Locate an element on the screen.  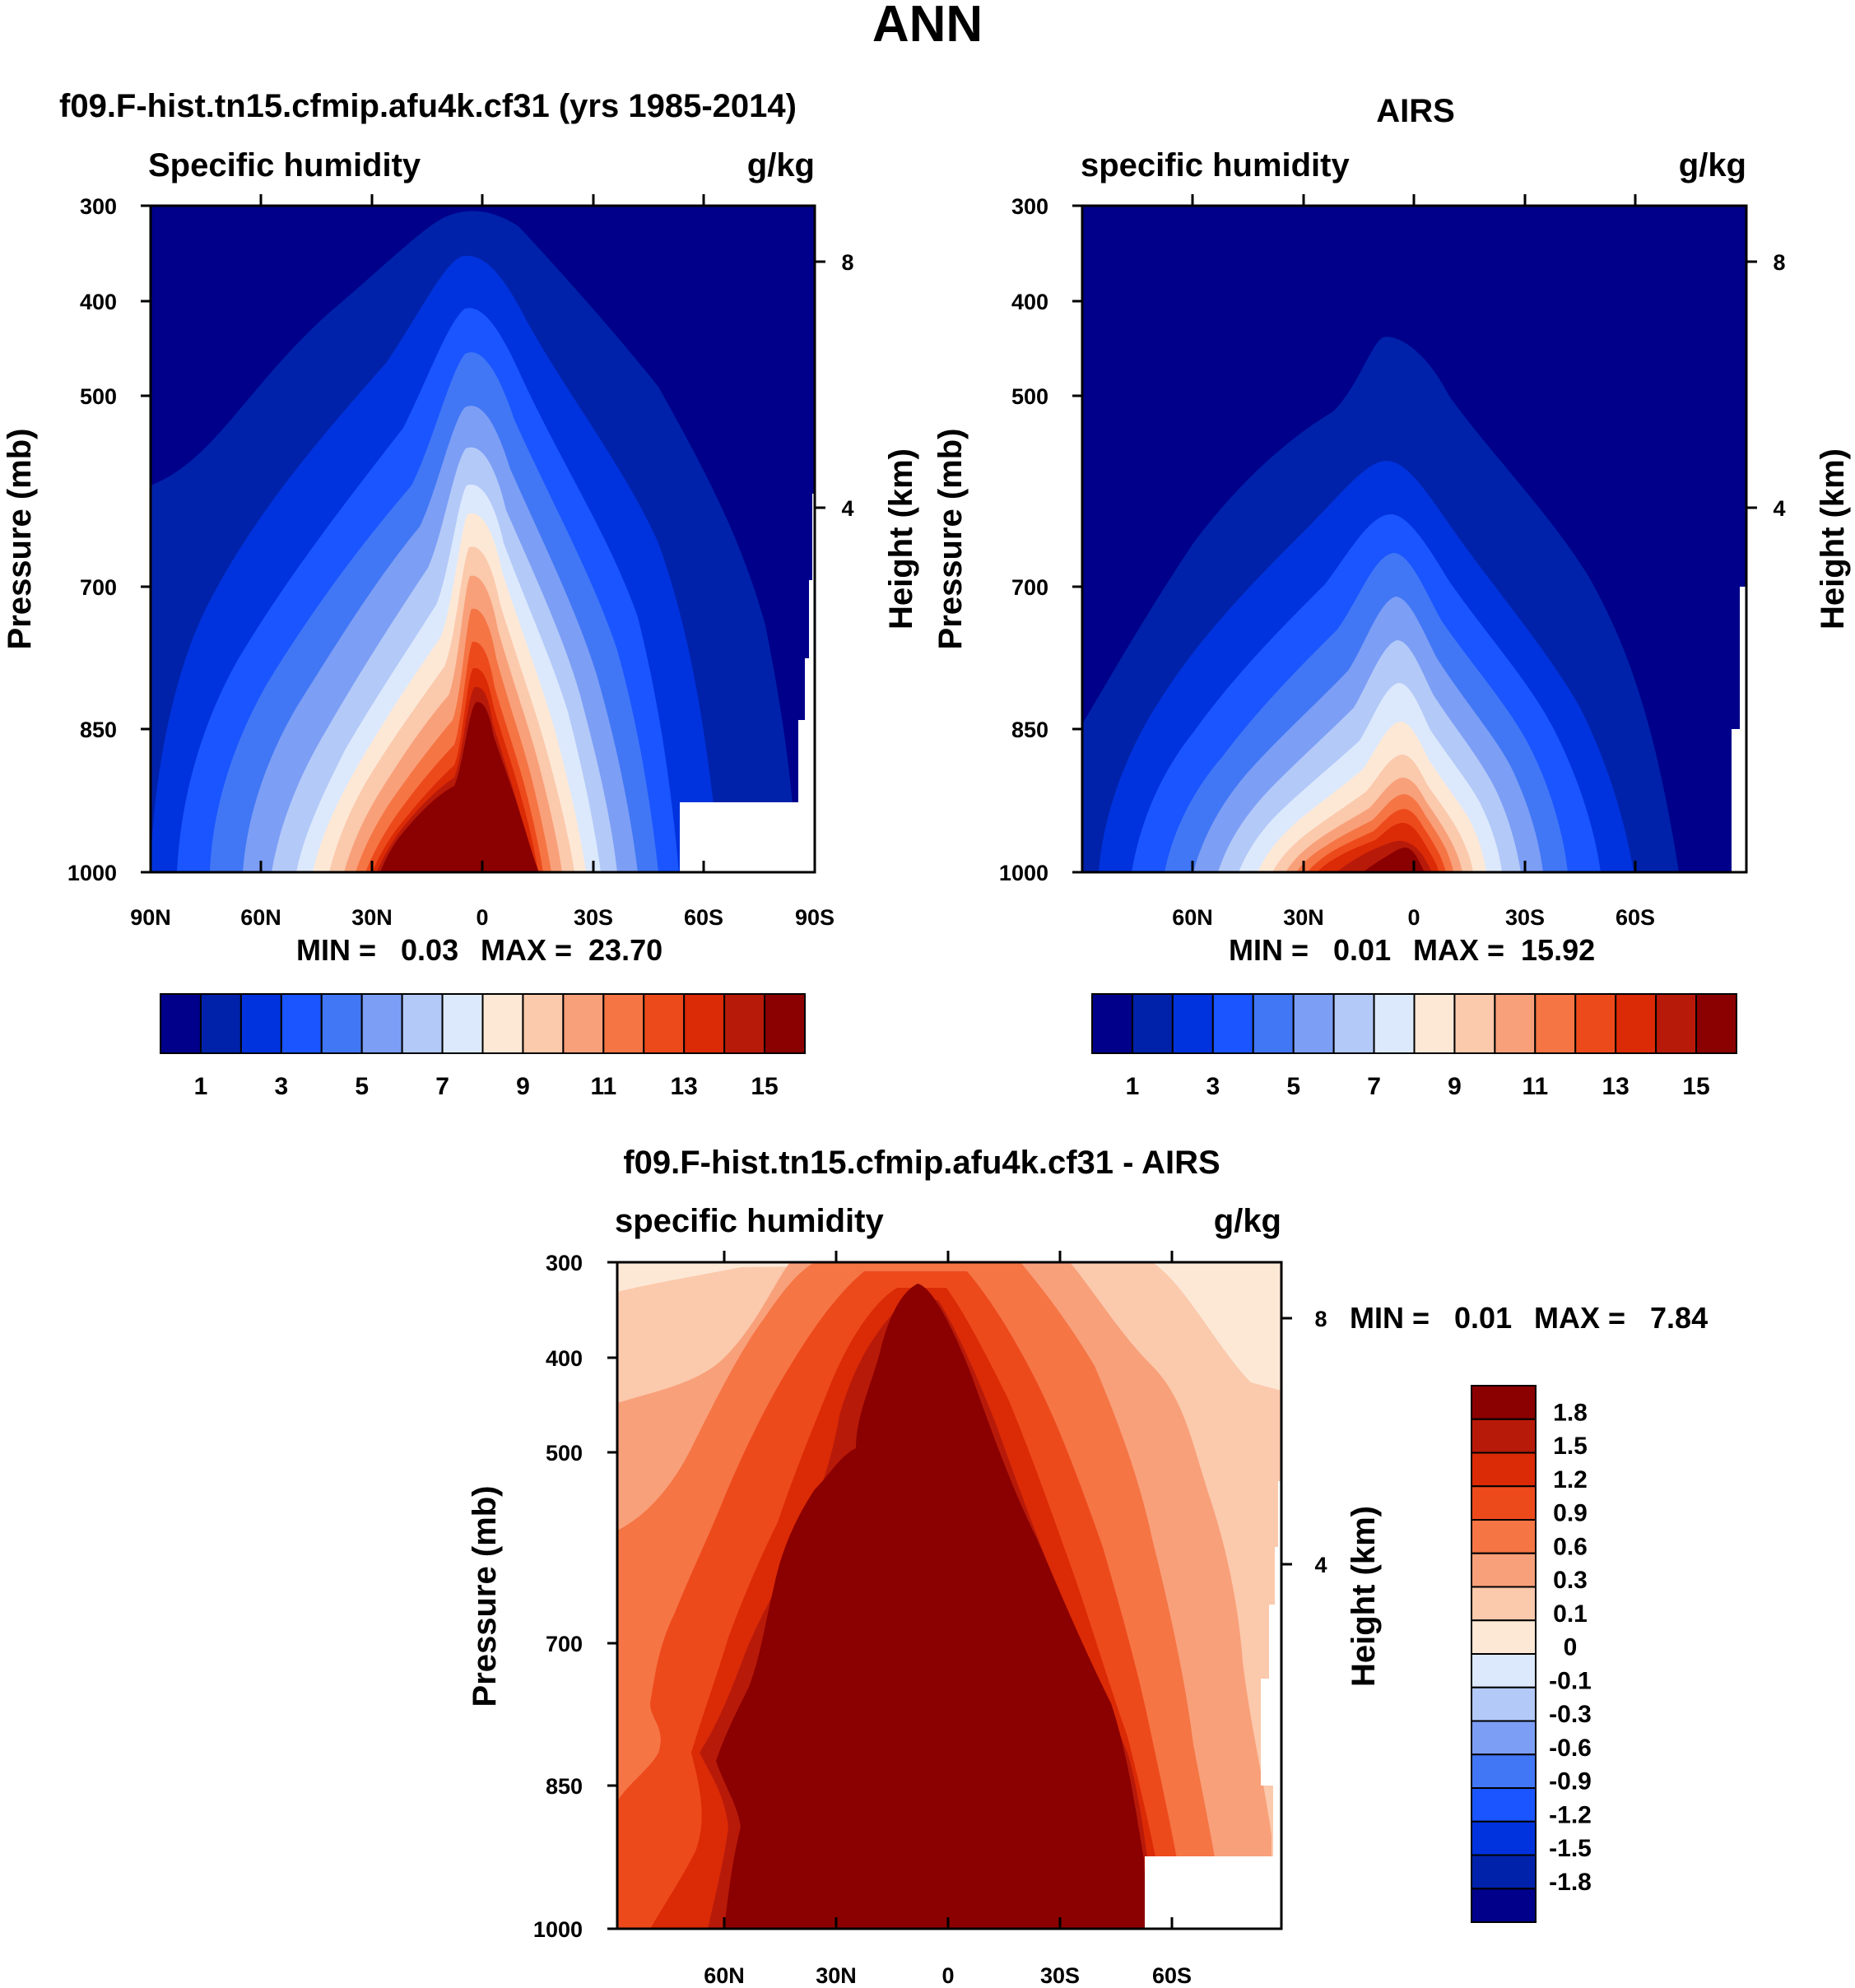
colorbar-label: 0 is located at coordinates (1571, 1647).